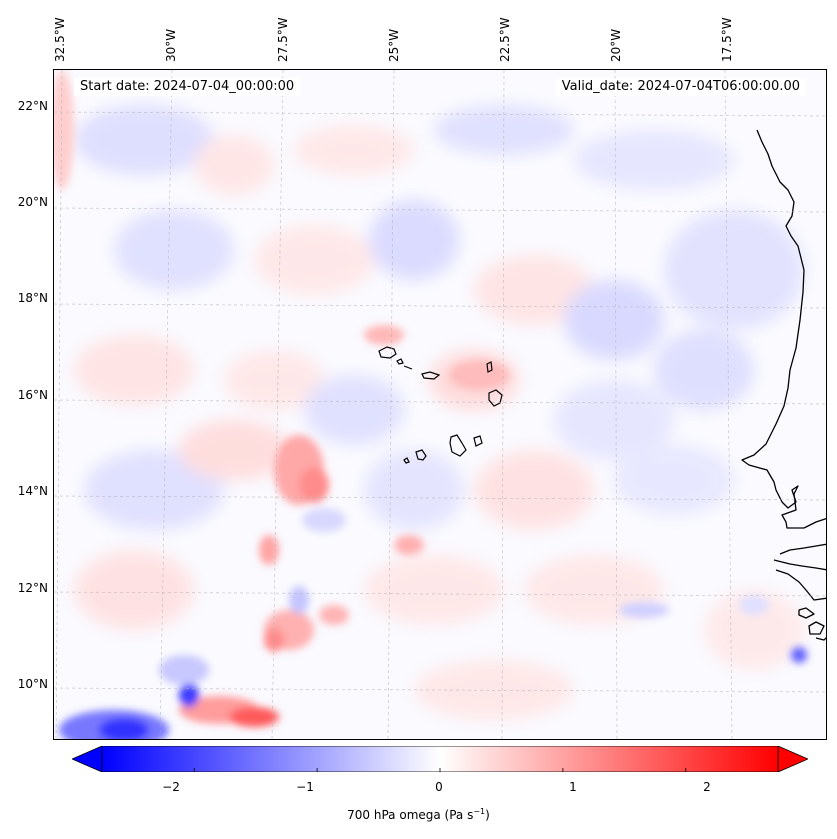 The width and height of the screenshot is (837, 839). What do you see at coordinates (32, 395) in the screenshot?
I see `lat-label-16n: 16°N` at bounding box center [32, 395].